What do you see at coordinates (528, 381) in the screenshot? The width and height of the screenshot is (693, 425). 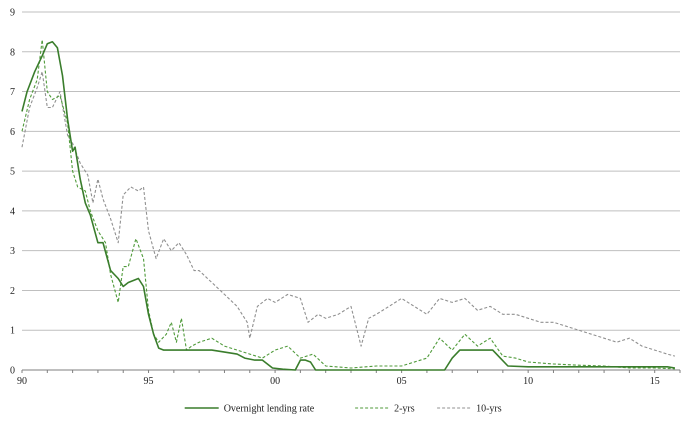 I see `x-tick-label: 10` at bounding box center [528, 381].